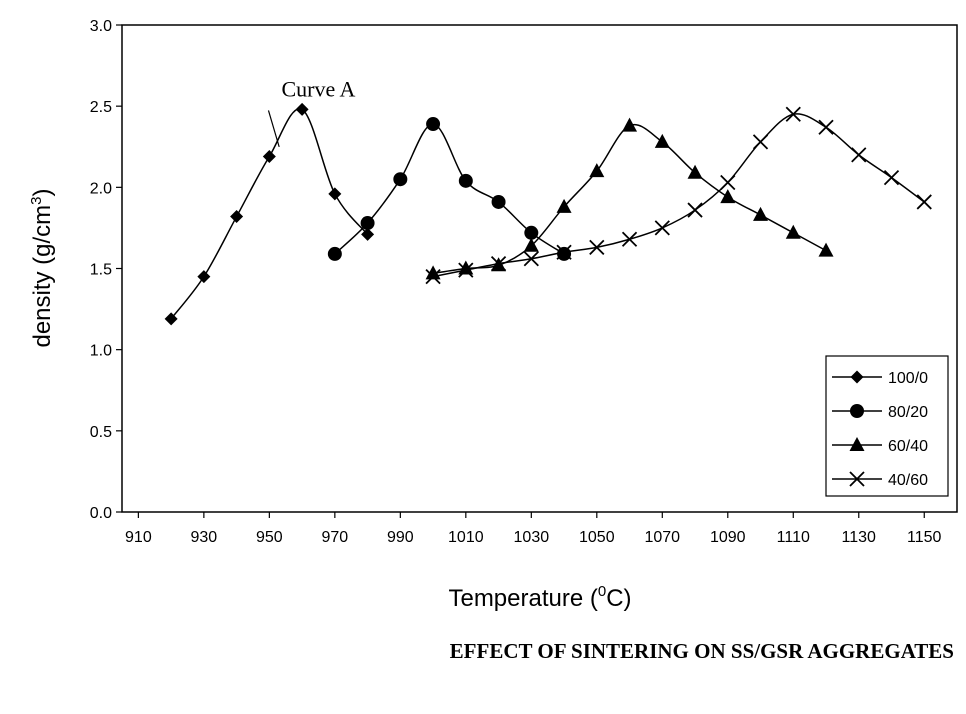 The width and height of the screenshot is (966, 714). Describe the element at coordinates (880, 429) in the screenshot. I see `legend-items: 100/0 80/20 60/40 40/60` at that location.